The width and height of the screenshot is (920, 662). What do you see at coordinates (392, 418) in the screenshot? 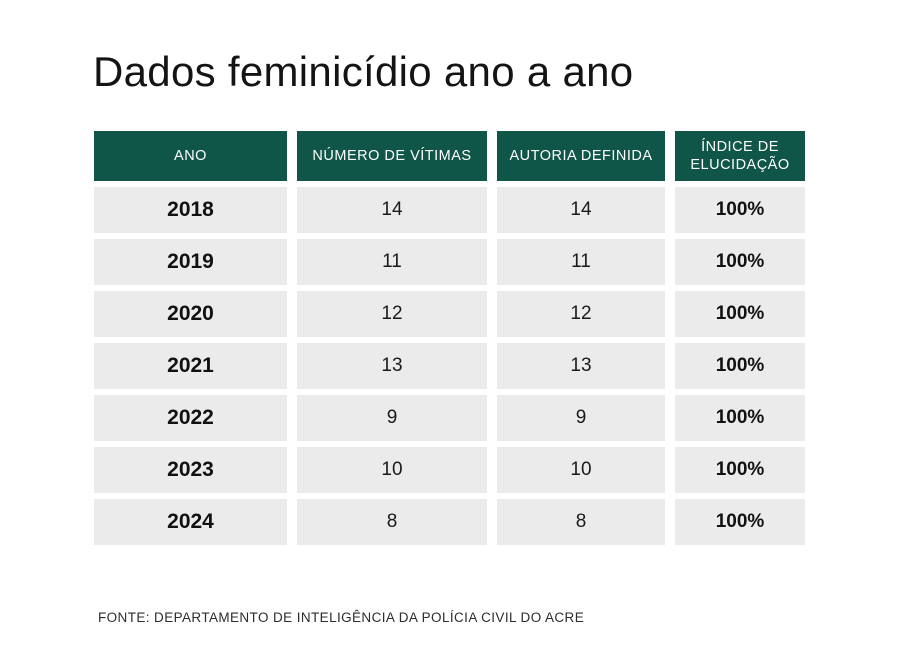
I see `cell-victims: 9` at bounding box center [392, 418].